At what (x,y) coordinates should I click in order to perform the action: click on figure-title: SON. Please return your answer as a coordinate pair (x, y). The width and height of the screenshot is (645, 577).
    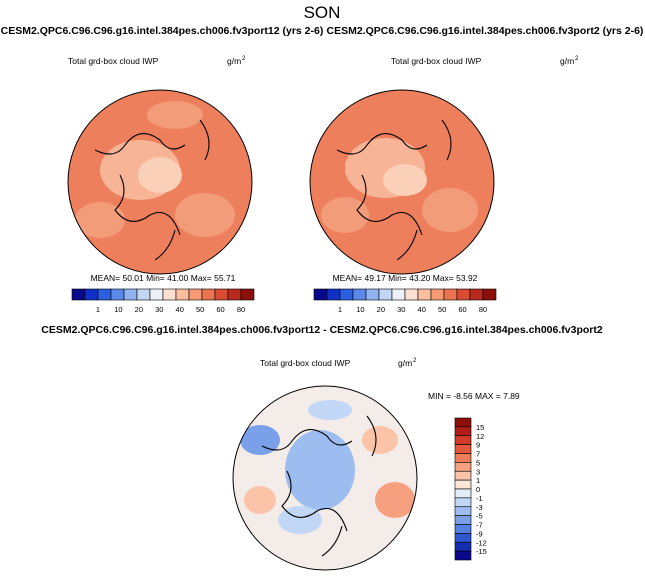
    Looking at the image, I should click on (322, 12).